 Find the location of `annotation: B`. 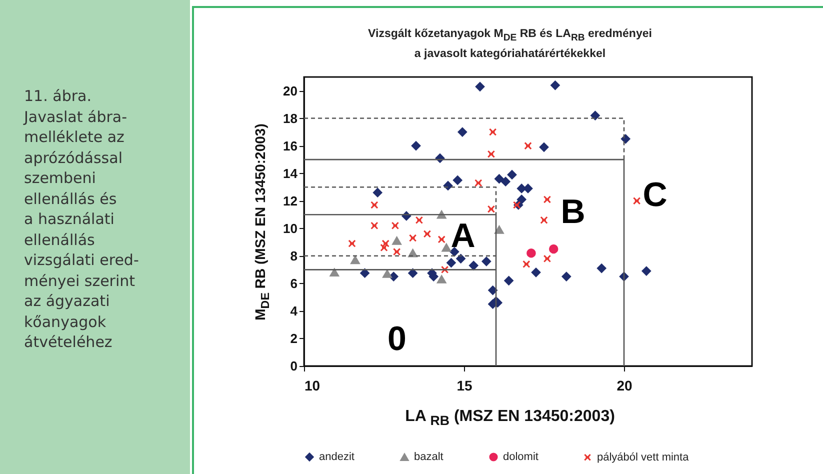

annotation: B is located at coordinates (573, 212).